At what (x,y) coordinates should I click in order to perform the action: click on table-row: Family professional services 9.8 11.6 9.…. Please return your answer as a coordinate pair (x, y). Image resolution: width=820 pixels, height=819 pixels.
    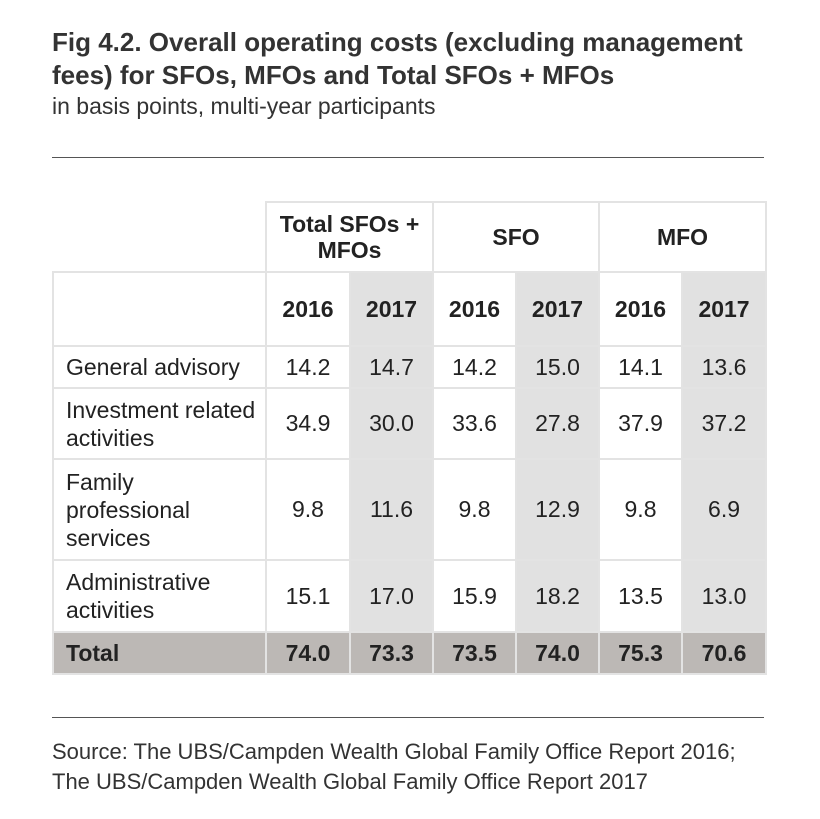
    Looking at the image, I should click on (410, 509).